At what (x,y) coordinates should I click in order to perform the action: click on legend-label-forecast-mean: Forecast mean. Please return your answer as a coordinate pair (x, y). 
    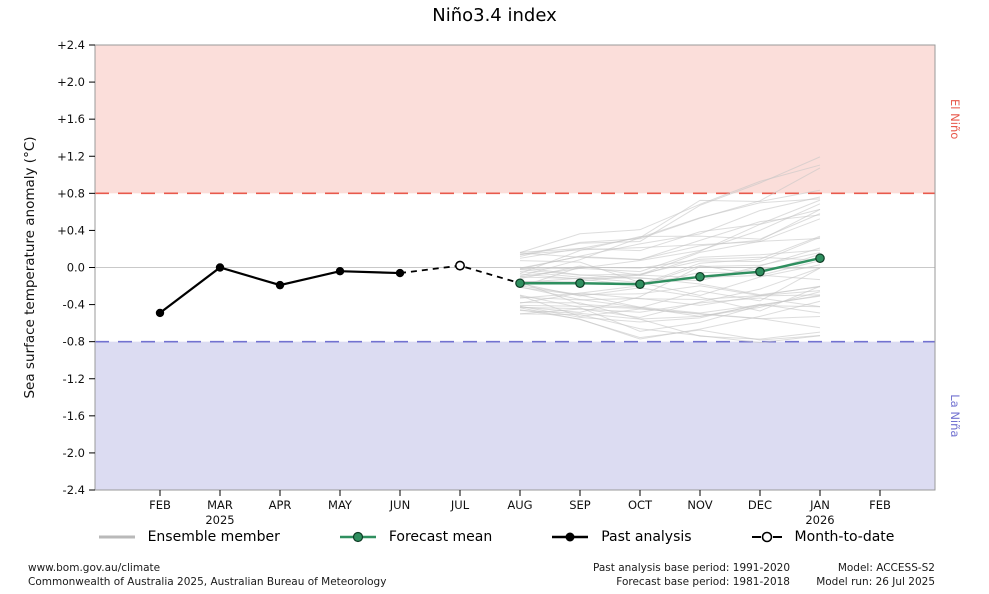
    Looking at the image, I should click on (440, 537).